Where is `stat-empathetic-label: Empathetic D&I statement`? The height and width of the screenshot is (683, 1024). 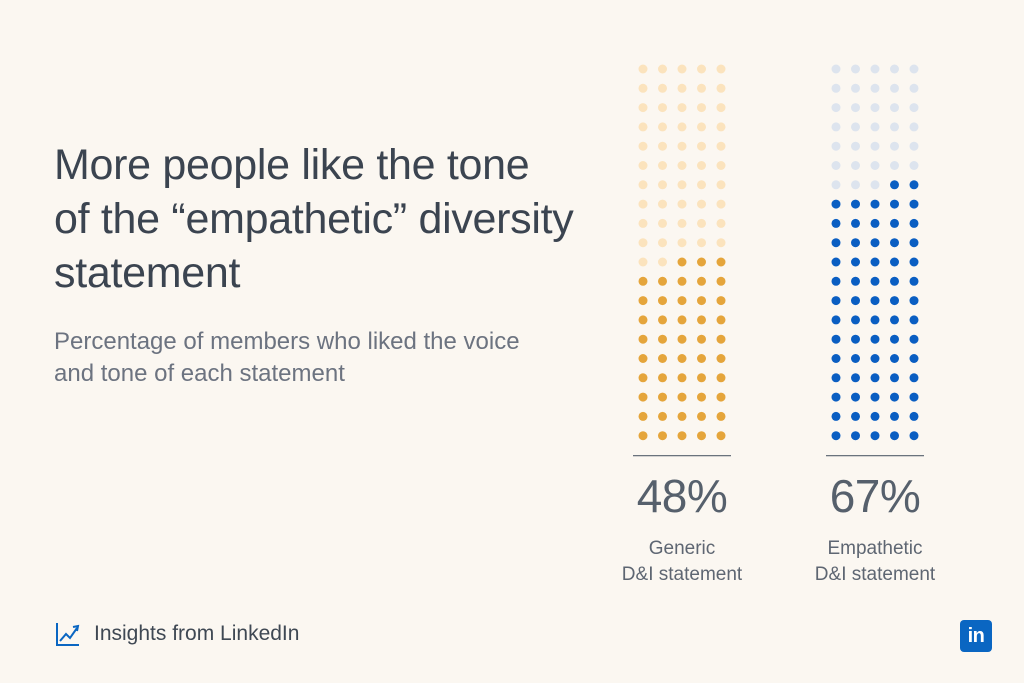
stat-empathetic-label: Empathetic D&I statement is located at coordinates (875, 562).